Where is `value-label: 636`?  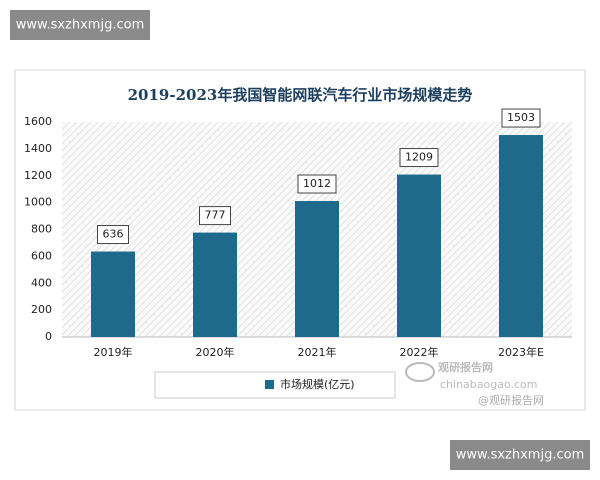 value-label: 636 is located at coordinates (113, 234).